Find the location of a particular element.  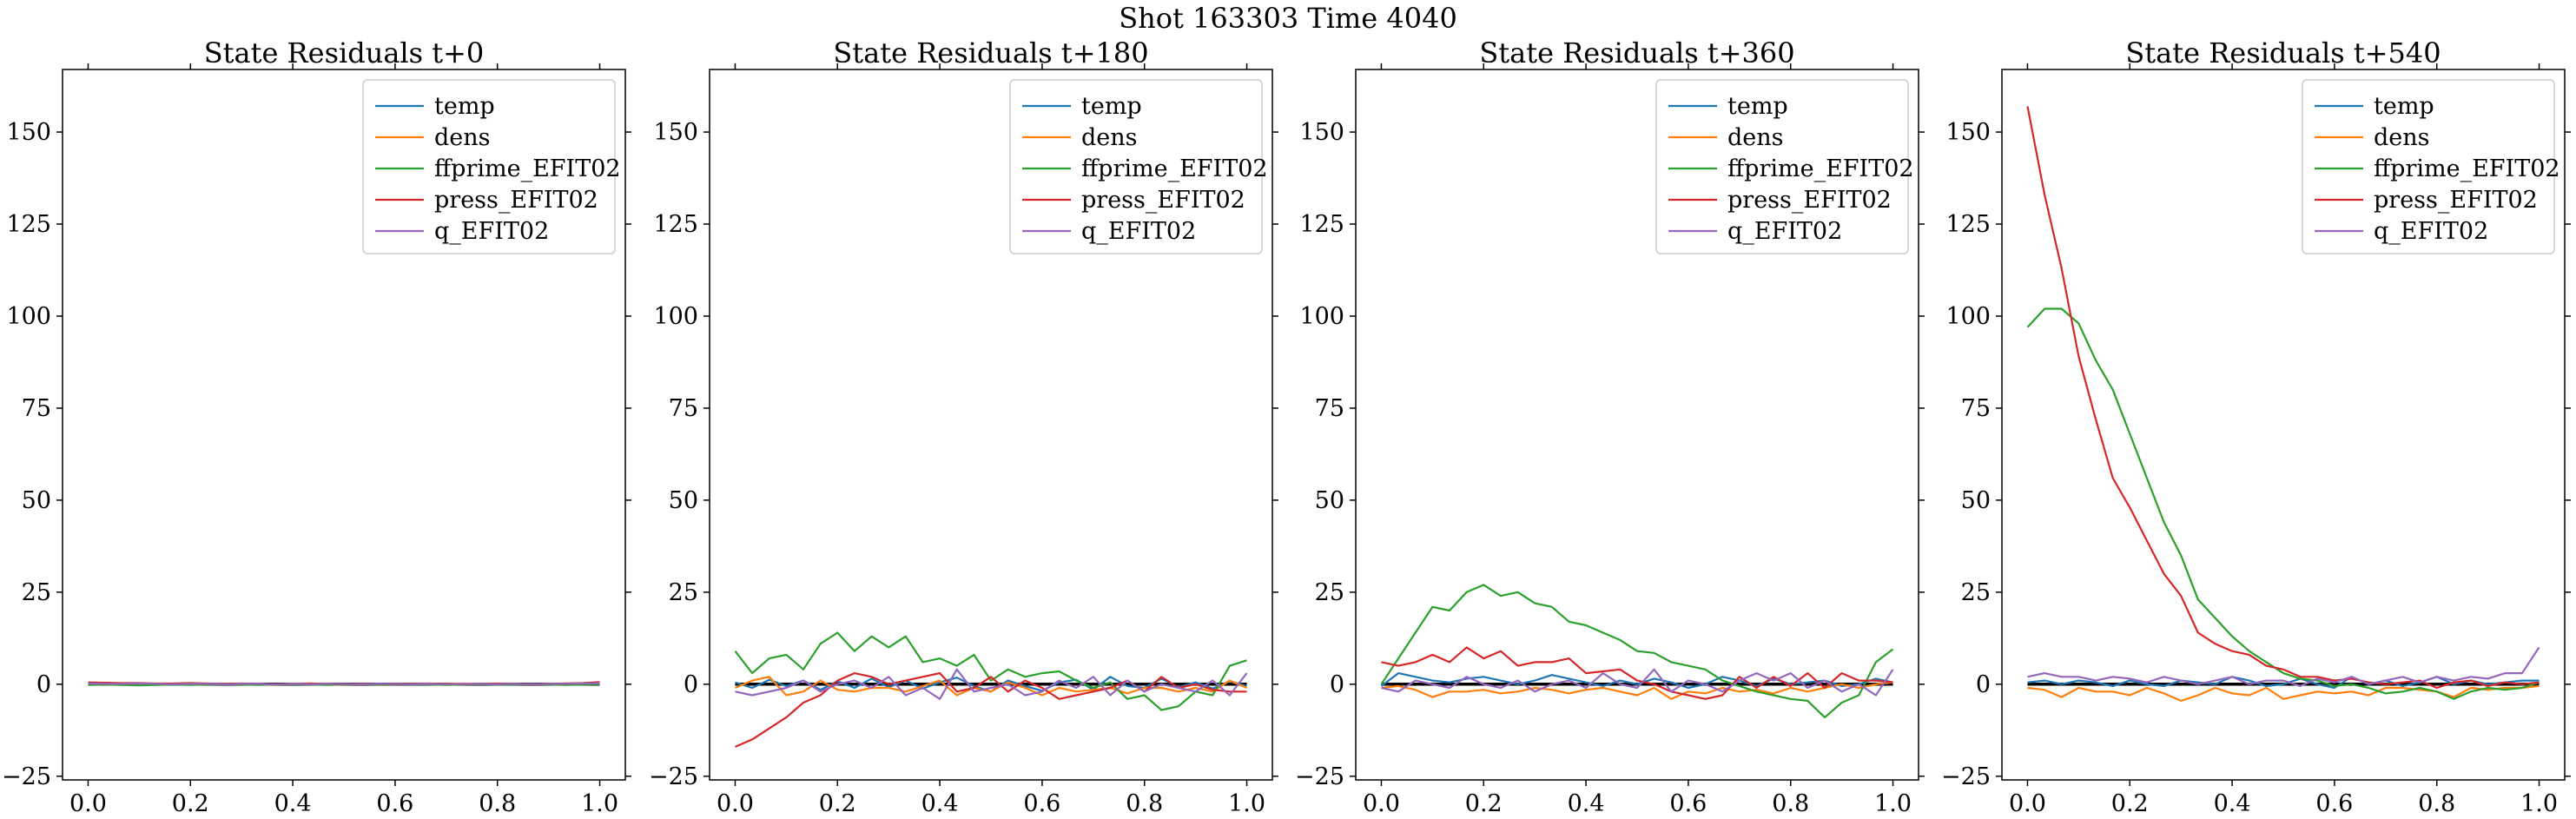

chart-title: State Residuals t+540 is located at coordinates (2283, 52).